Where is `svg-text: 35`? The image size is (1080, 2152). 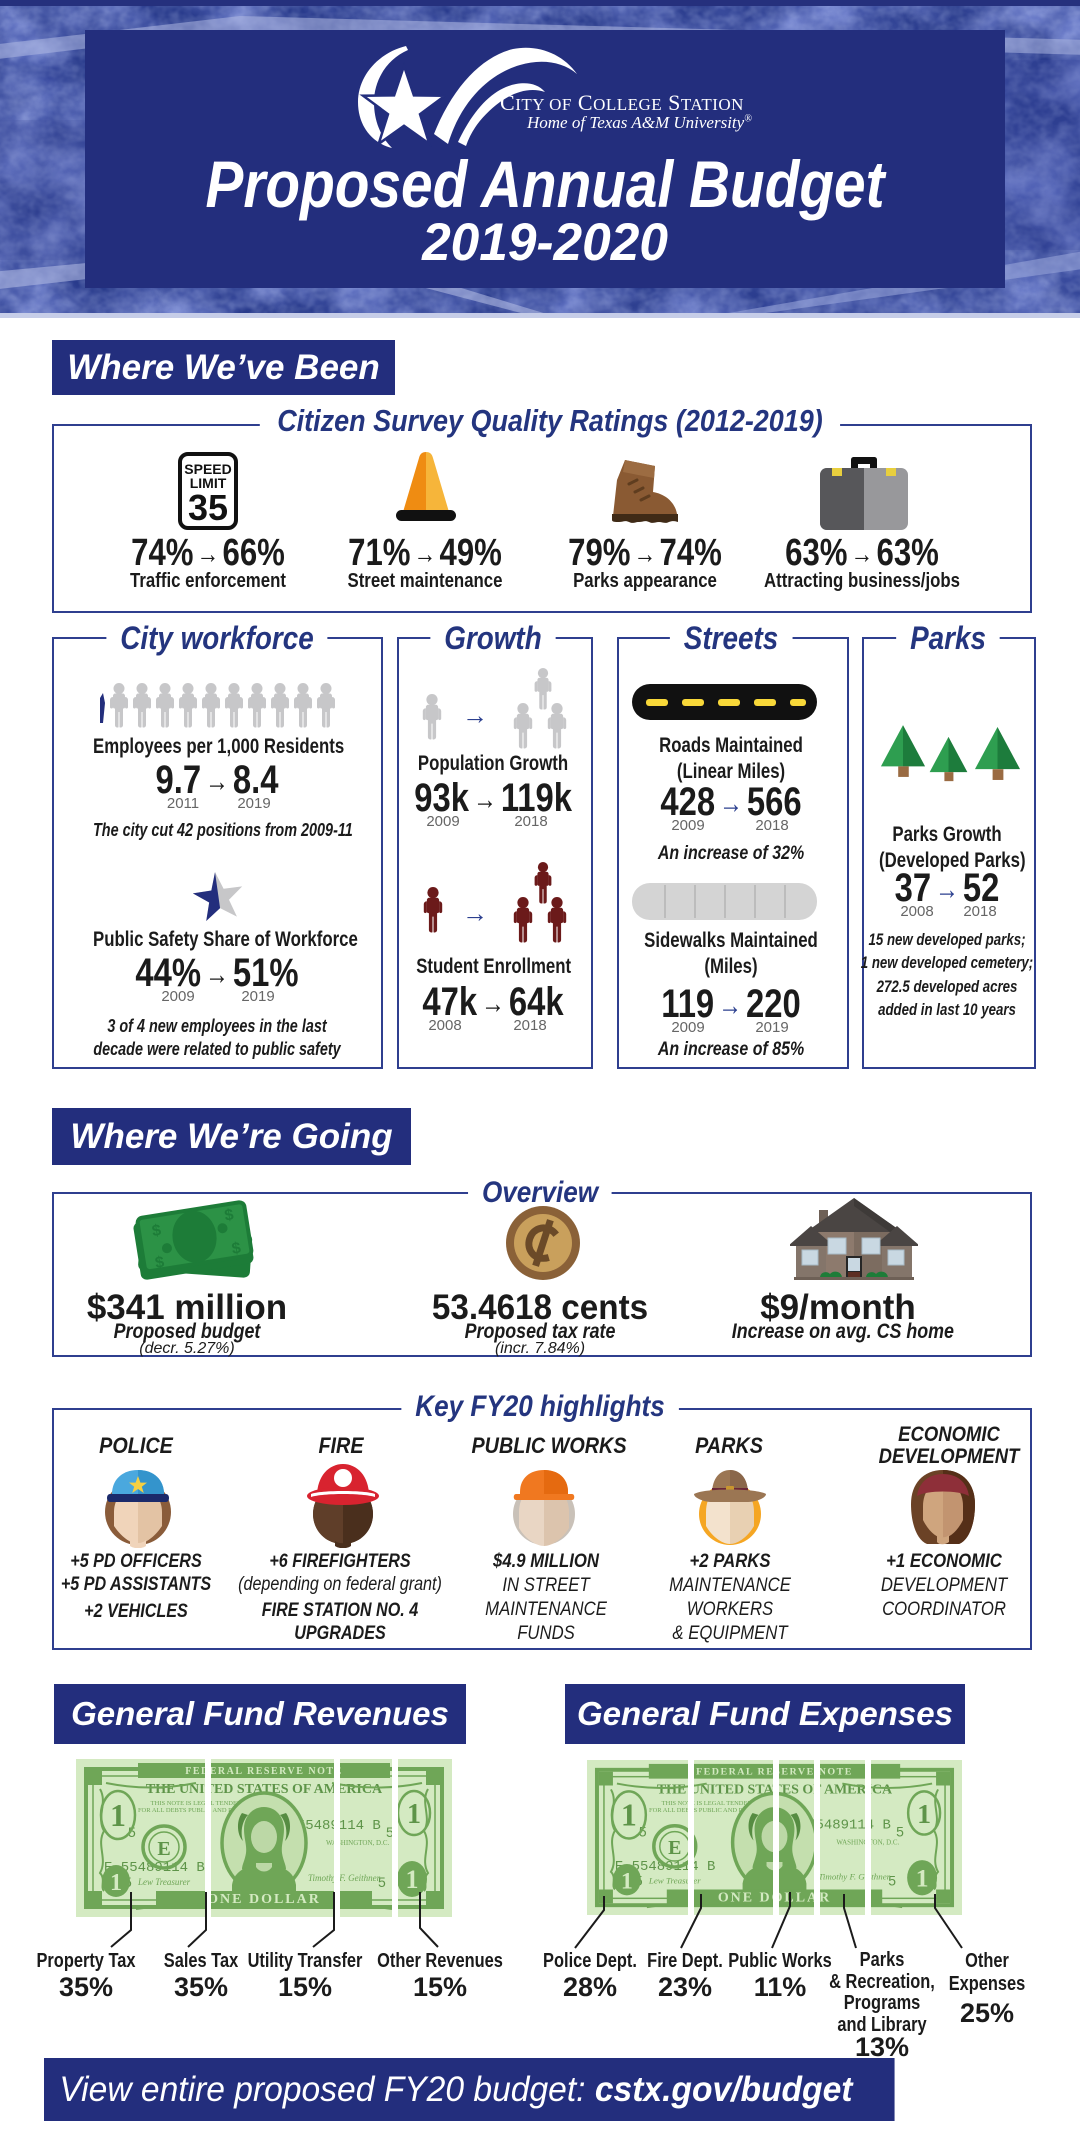 svg-text: 35 is located at coordinates (208, 507).